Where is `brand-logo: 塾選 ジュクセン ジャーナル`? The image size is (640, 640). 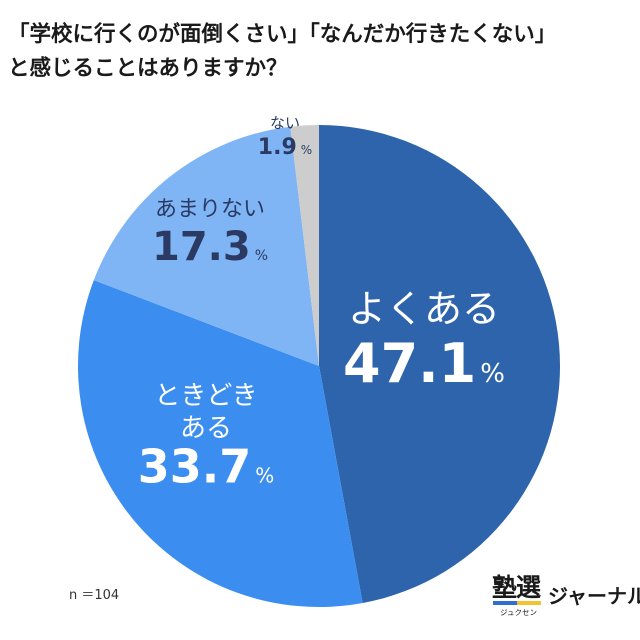
brand-logo: 塾選 ジュクセン ジャーナル is located at coordinates (566, 596).